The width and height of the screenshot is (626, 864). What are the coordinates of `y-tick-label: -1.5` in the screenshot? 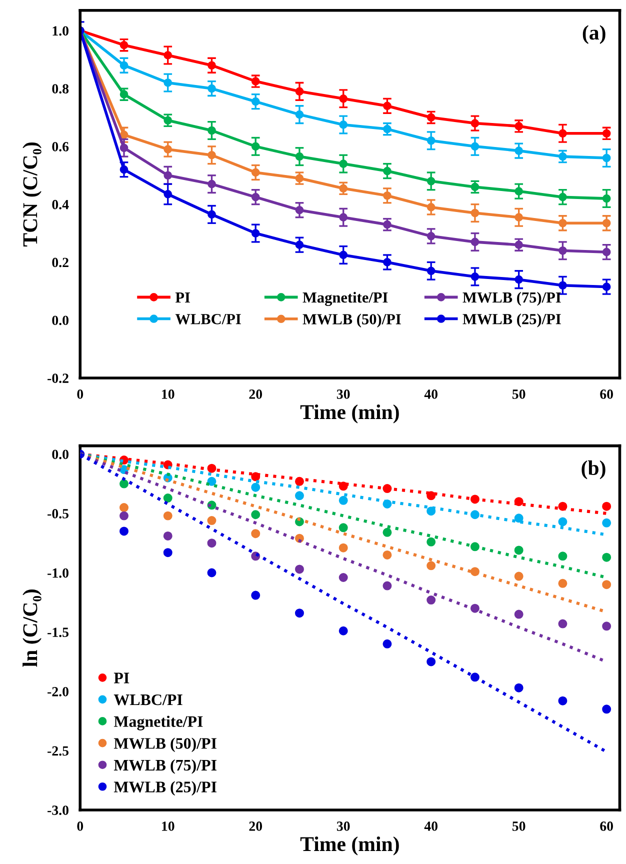 It's located at (58, 633).